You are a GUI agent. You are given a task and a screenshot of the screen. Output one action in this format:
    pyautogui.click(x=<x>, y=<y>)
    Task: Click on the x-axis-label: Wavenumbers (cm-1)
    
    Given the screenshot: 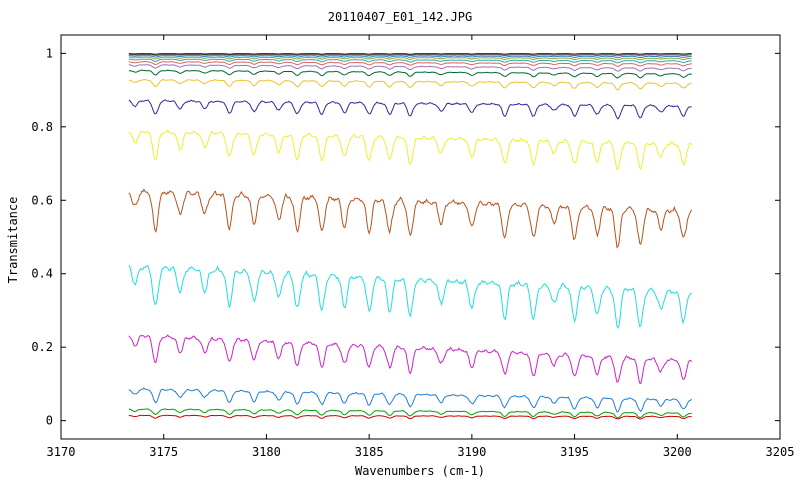 What is the action you would take?
    pyautogui.click(x=420, y=471)
    